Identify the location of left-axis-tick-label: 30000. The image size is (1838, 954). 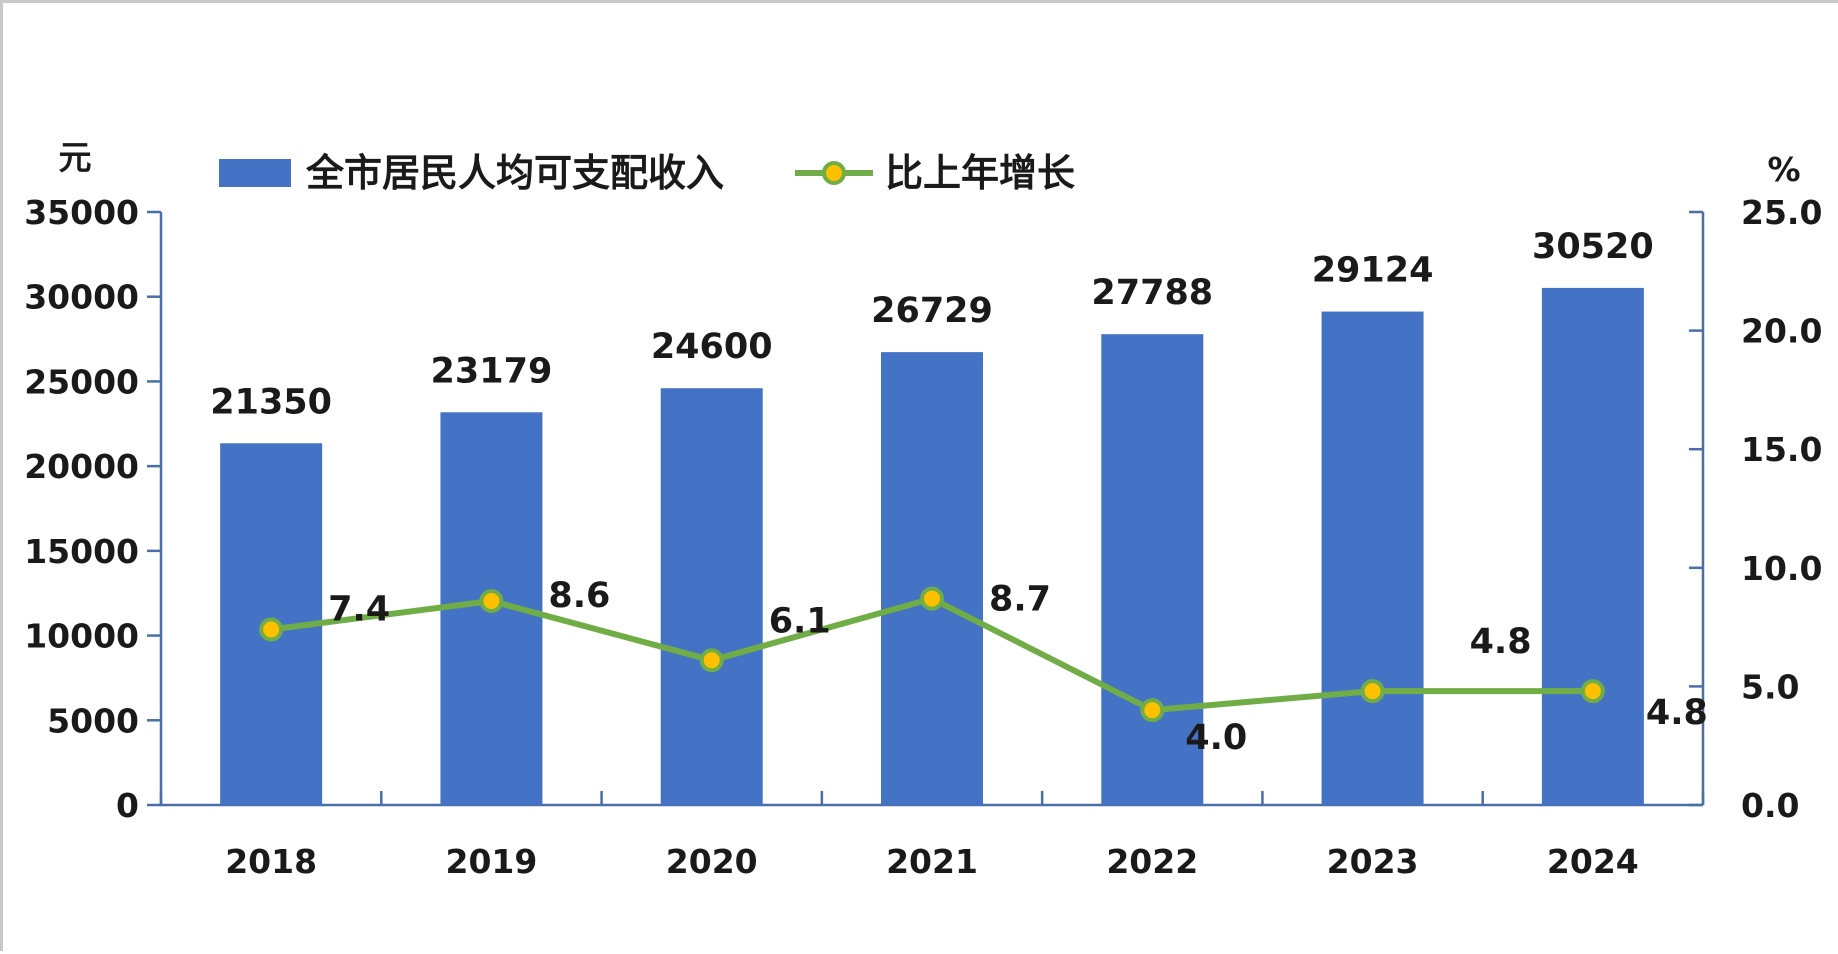
(81, 297).